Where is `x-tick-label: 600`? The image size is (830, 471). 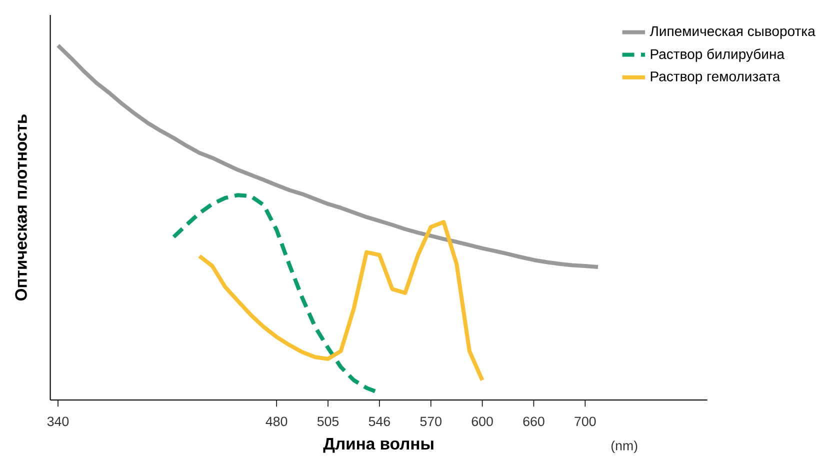 x-tick-label: 600 is located at coordinates (482, 421).